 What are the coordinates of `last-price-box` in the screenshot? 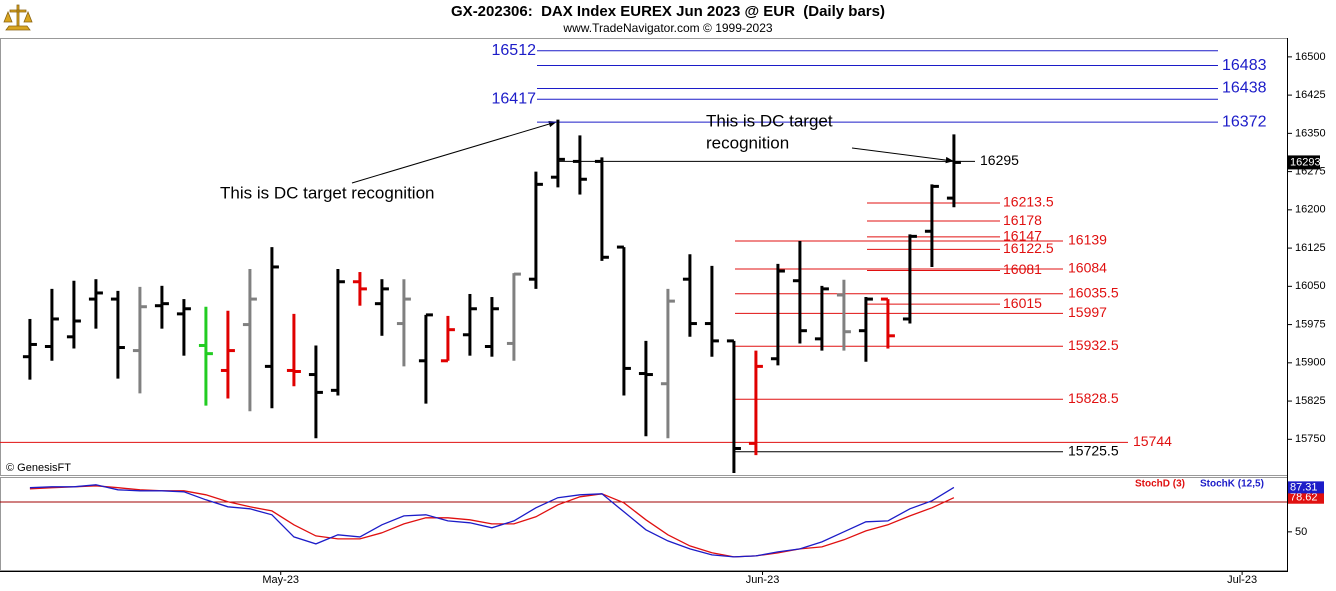 It's located at (1304, 162).